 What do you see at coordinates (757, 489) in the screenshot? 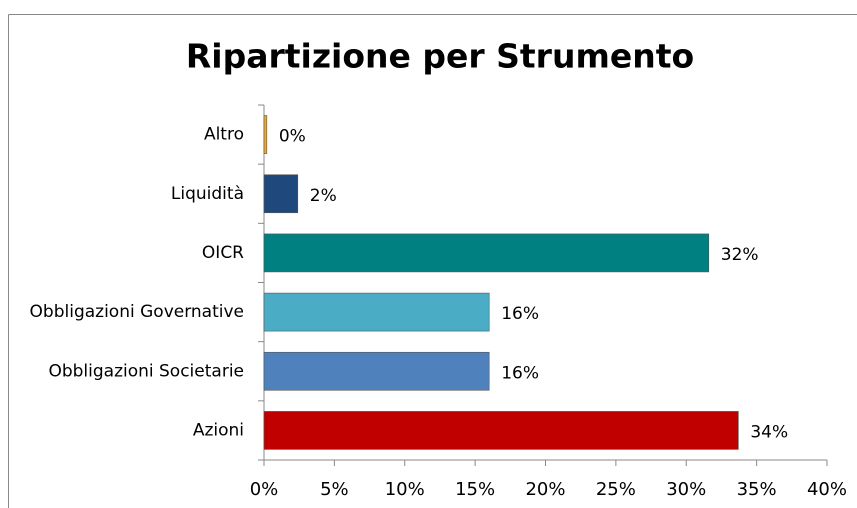
I see `x-tick-label: 35%` at bounding box center [757, 489].